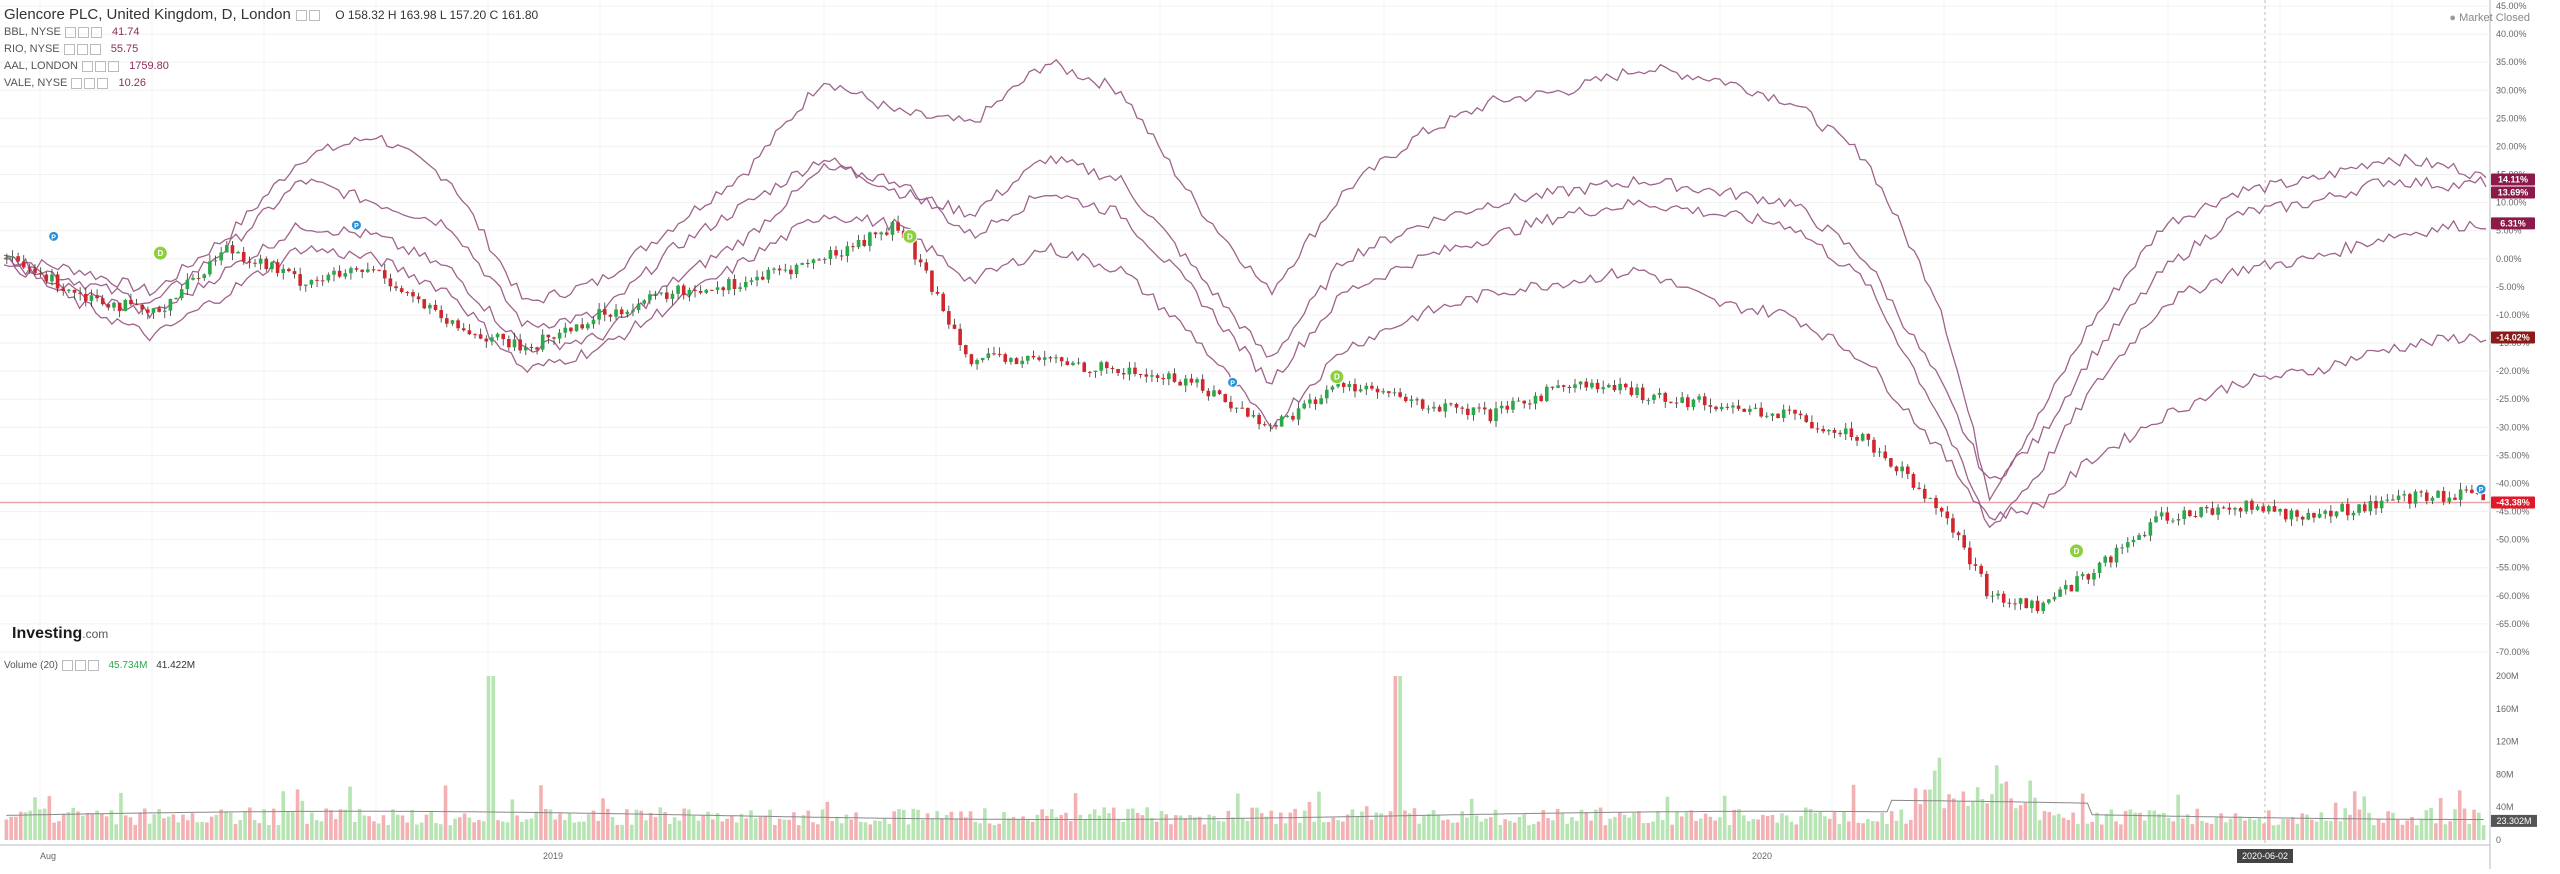 Image resolution: width=2560 pixels, height=874 pixels. What do you see at coordinates (2511, 90) in the screenshot?
I see `y-tick-label: 30.00%` at bounding box center [2511, 90].